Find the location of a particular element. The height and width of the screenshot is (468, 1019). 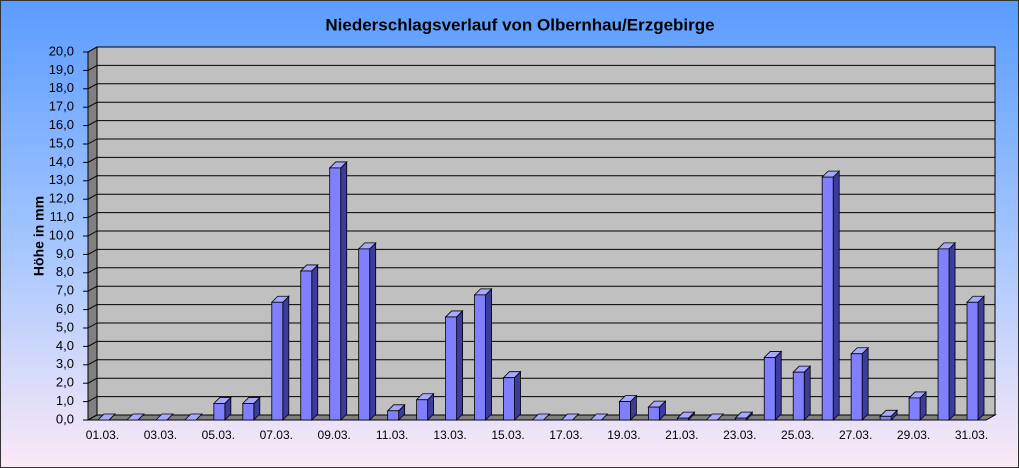

y-tick-label: 12,0 is located at coordinates (61, 198).